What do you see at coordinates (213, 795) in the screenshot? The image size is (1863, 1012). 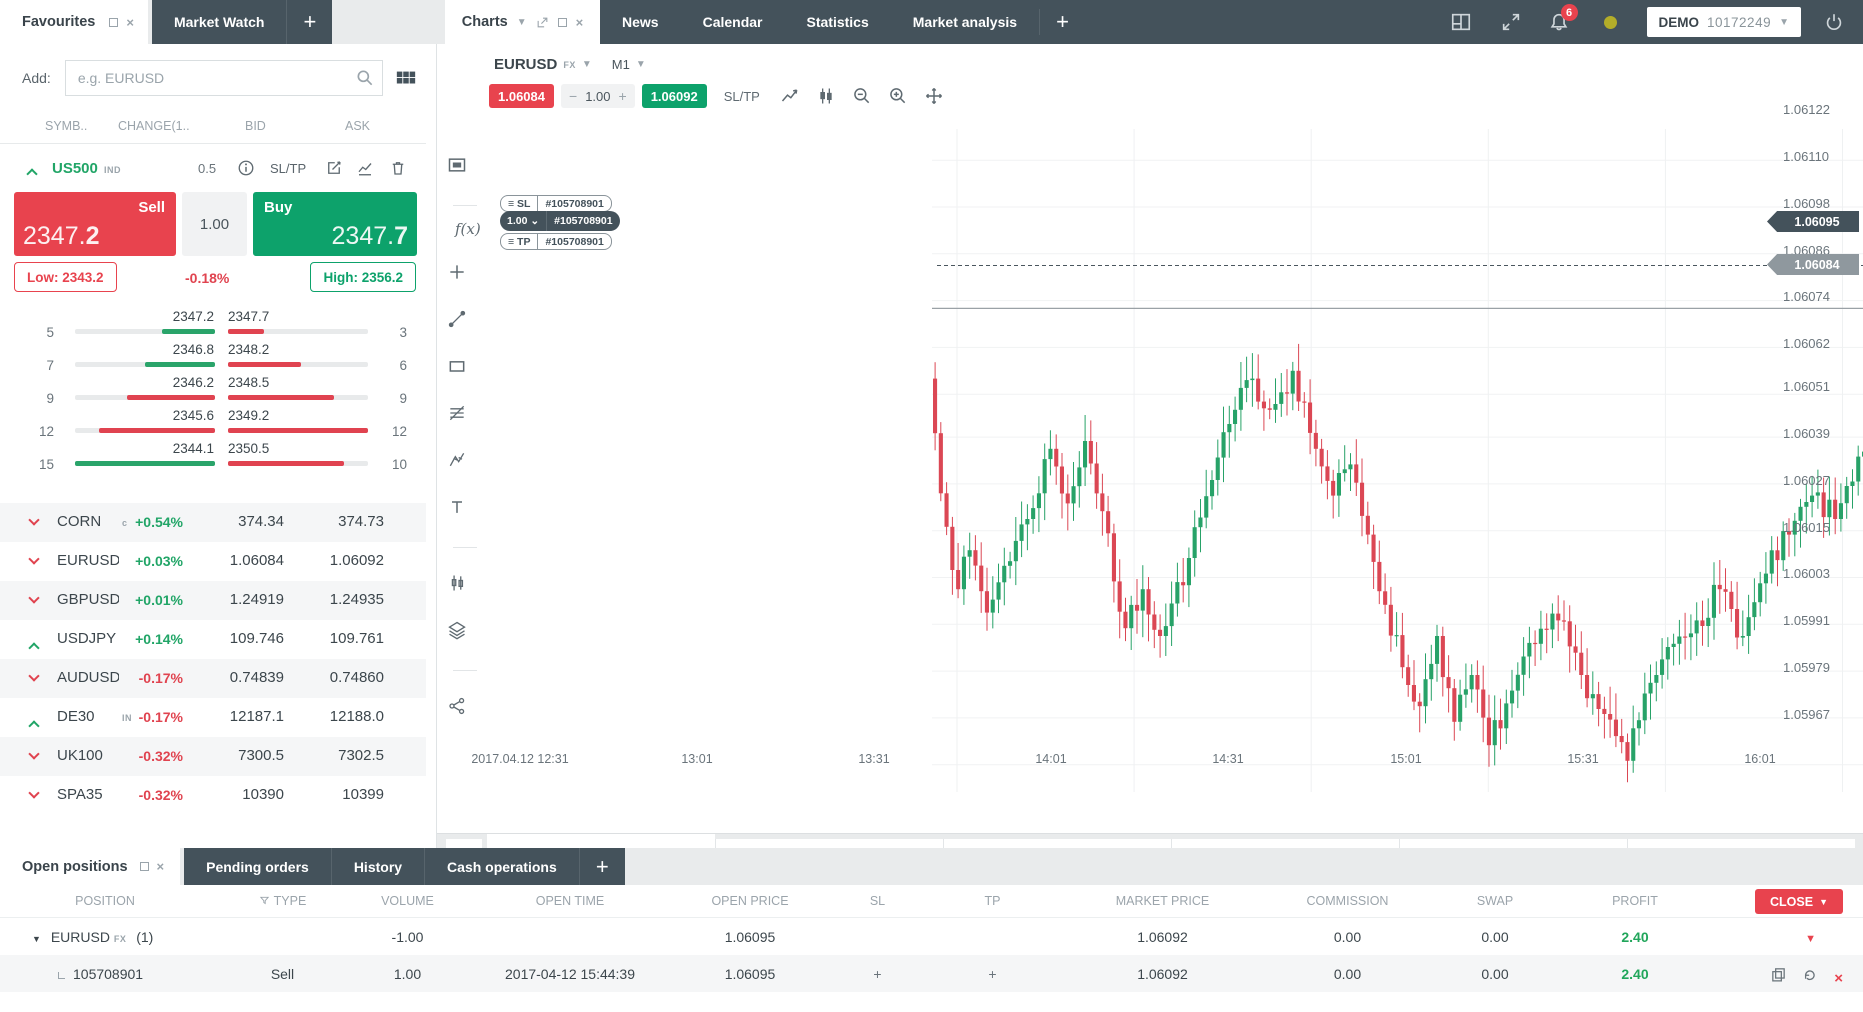 I see `watchlist-row-spa35: SPA35 -0.32% 10390 10399` at bounding box center [213, 795].